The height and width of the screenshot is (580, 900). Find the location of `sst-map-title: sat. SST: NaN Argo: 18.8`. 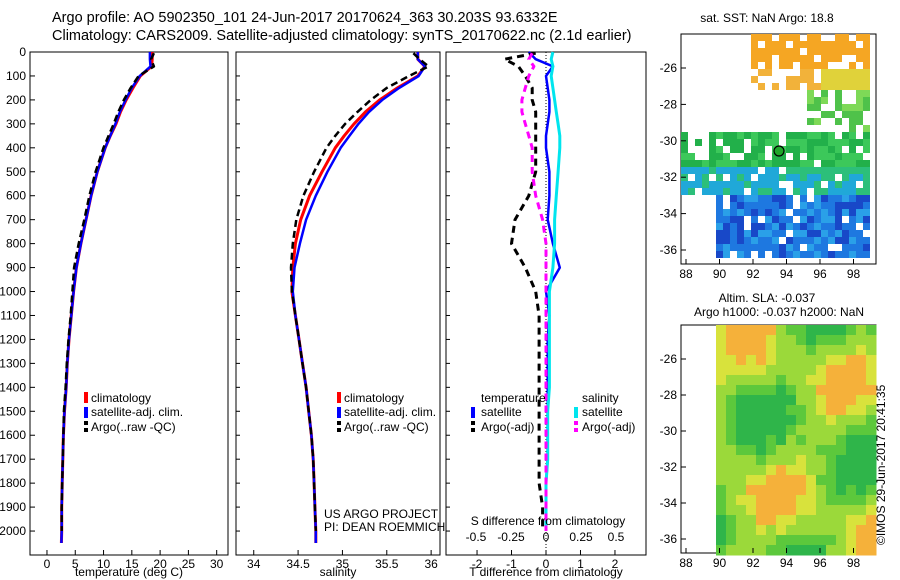

sst-map-title: sat. SST: NaN Argo: 18.8 is located at coordinates (767, 18).